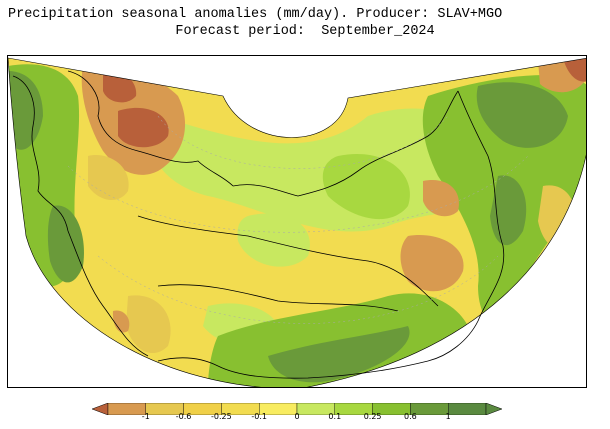 The image size is (610, 429). Describe the element at coordinates (339, 354) in the screenshot. I see `field-south-very-wet` at that location.